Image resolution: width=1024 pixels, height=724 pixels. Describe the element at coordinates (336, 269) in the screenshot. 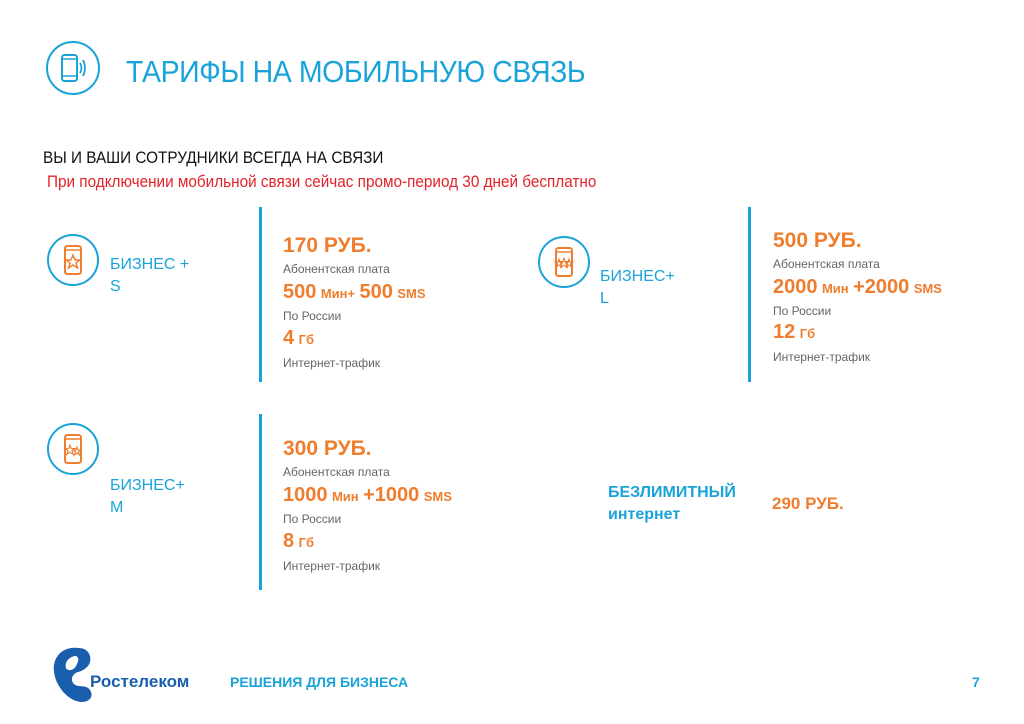

I see `plan-s-fee-label: Абонентская плата` at that location.